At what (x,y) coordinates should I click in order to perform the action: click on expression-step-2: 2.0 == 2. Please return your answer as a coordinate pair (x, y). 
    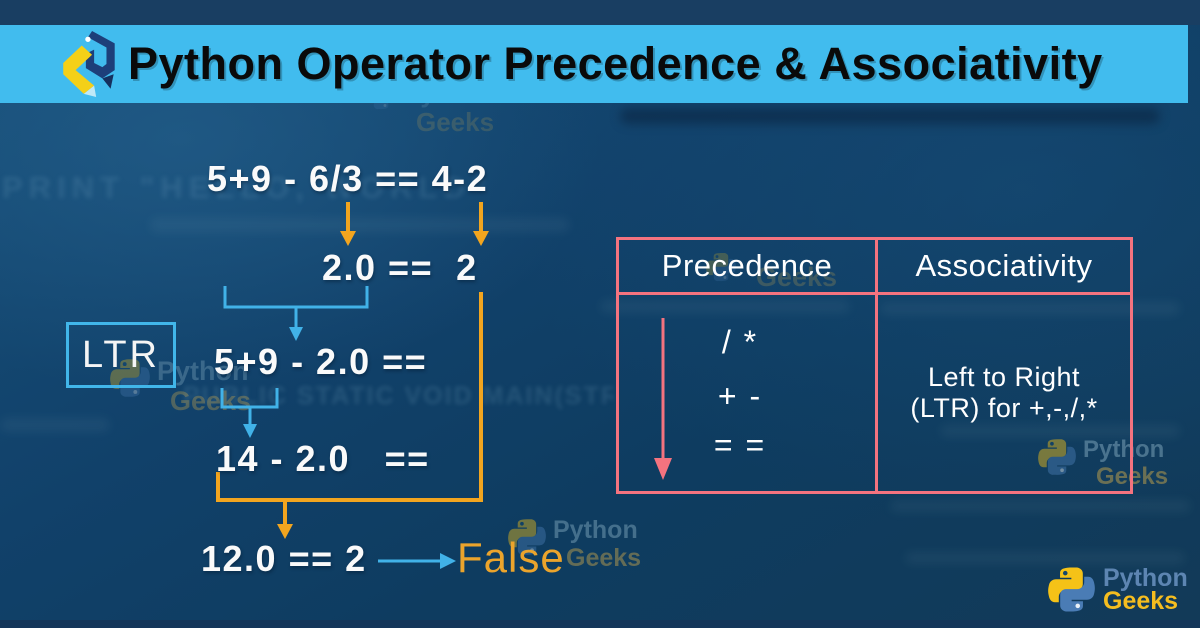
    Looking at the image, I should click on (400, 267).